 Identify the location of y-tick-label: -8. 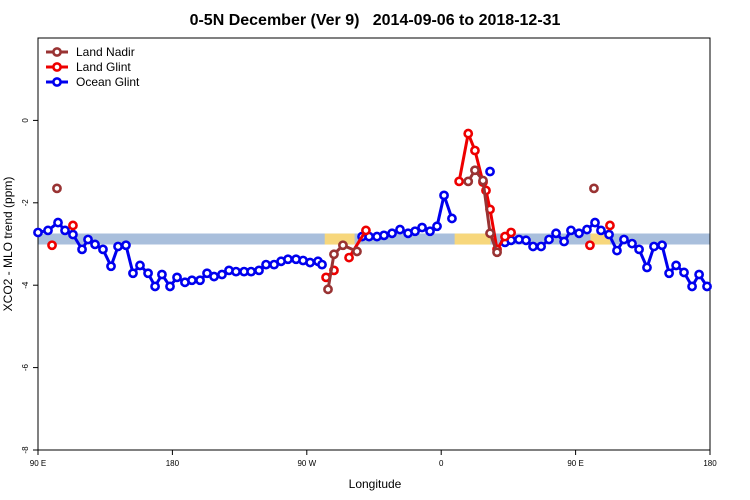
(25, 450).